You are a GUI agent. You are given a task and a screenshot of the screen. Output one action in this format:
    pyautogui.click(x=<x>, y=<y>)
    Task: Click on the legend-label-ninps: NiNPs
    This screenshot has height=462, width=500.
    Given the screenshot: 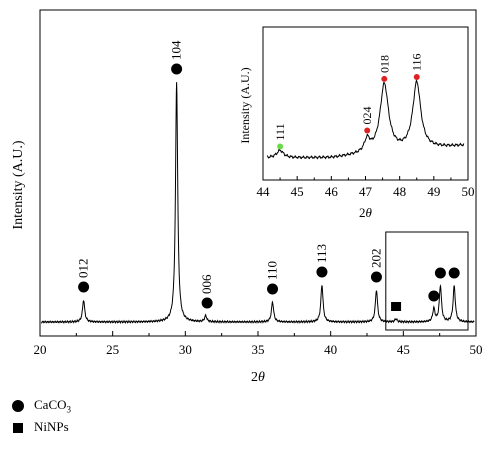 What is the action you would take?
    pyautogui.click(x=51, y=426)
    